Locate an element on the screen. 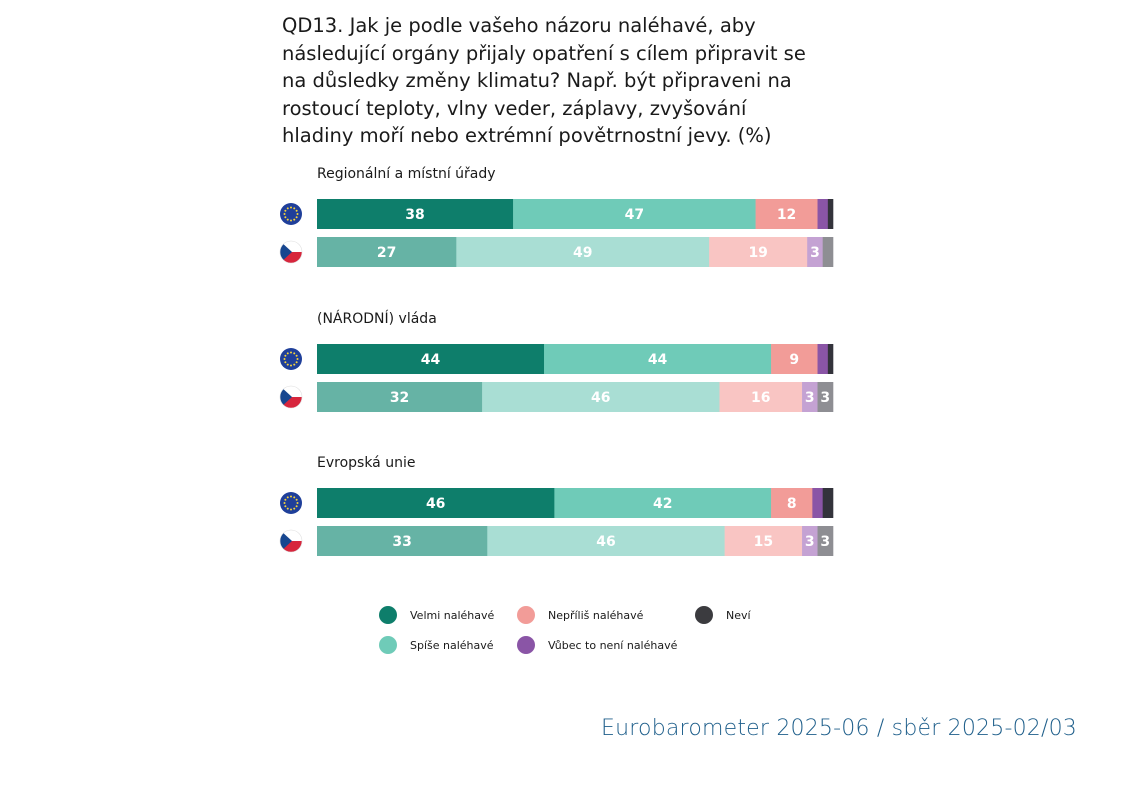 The width and height of the screenshot is (1123, 794). legend-label: Spíše naléhavé is located at coordinates (452, 645).